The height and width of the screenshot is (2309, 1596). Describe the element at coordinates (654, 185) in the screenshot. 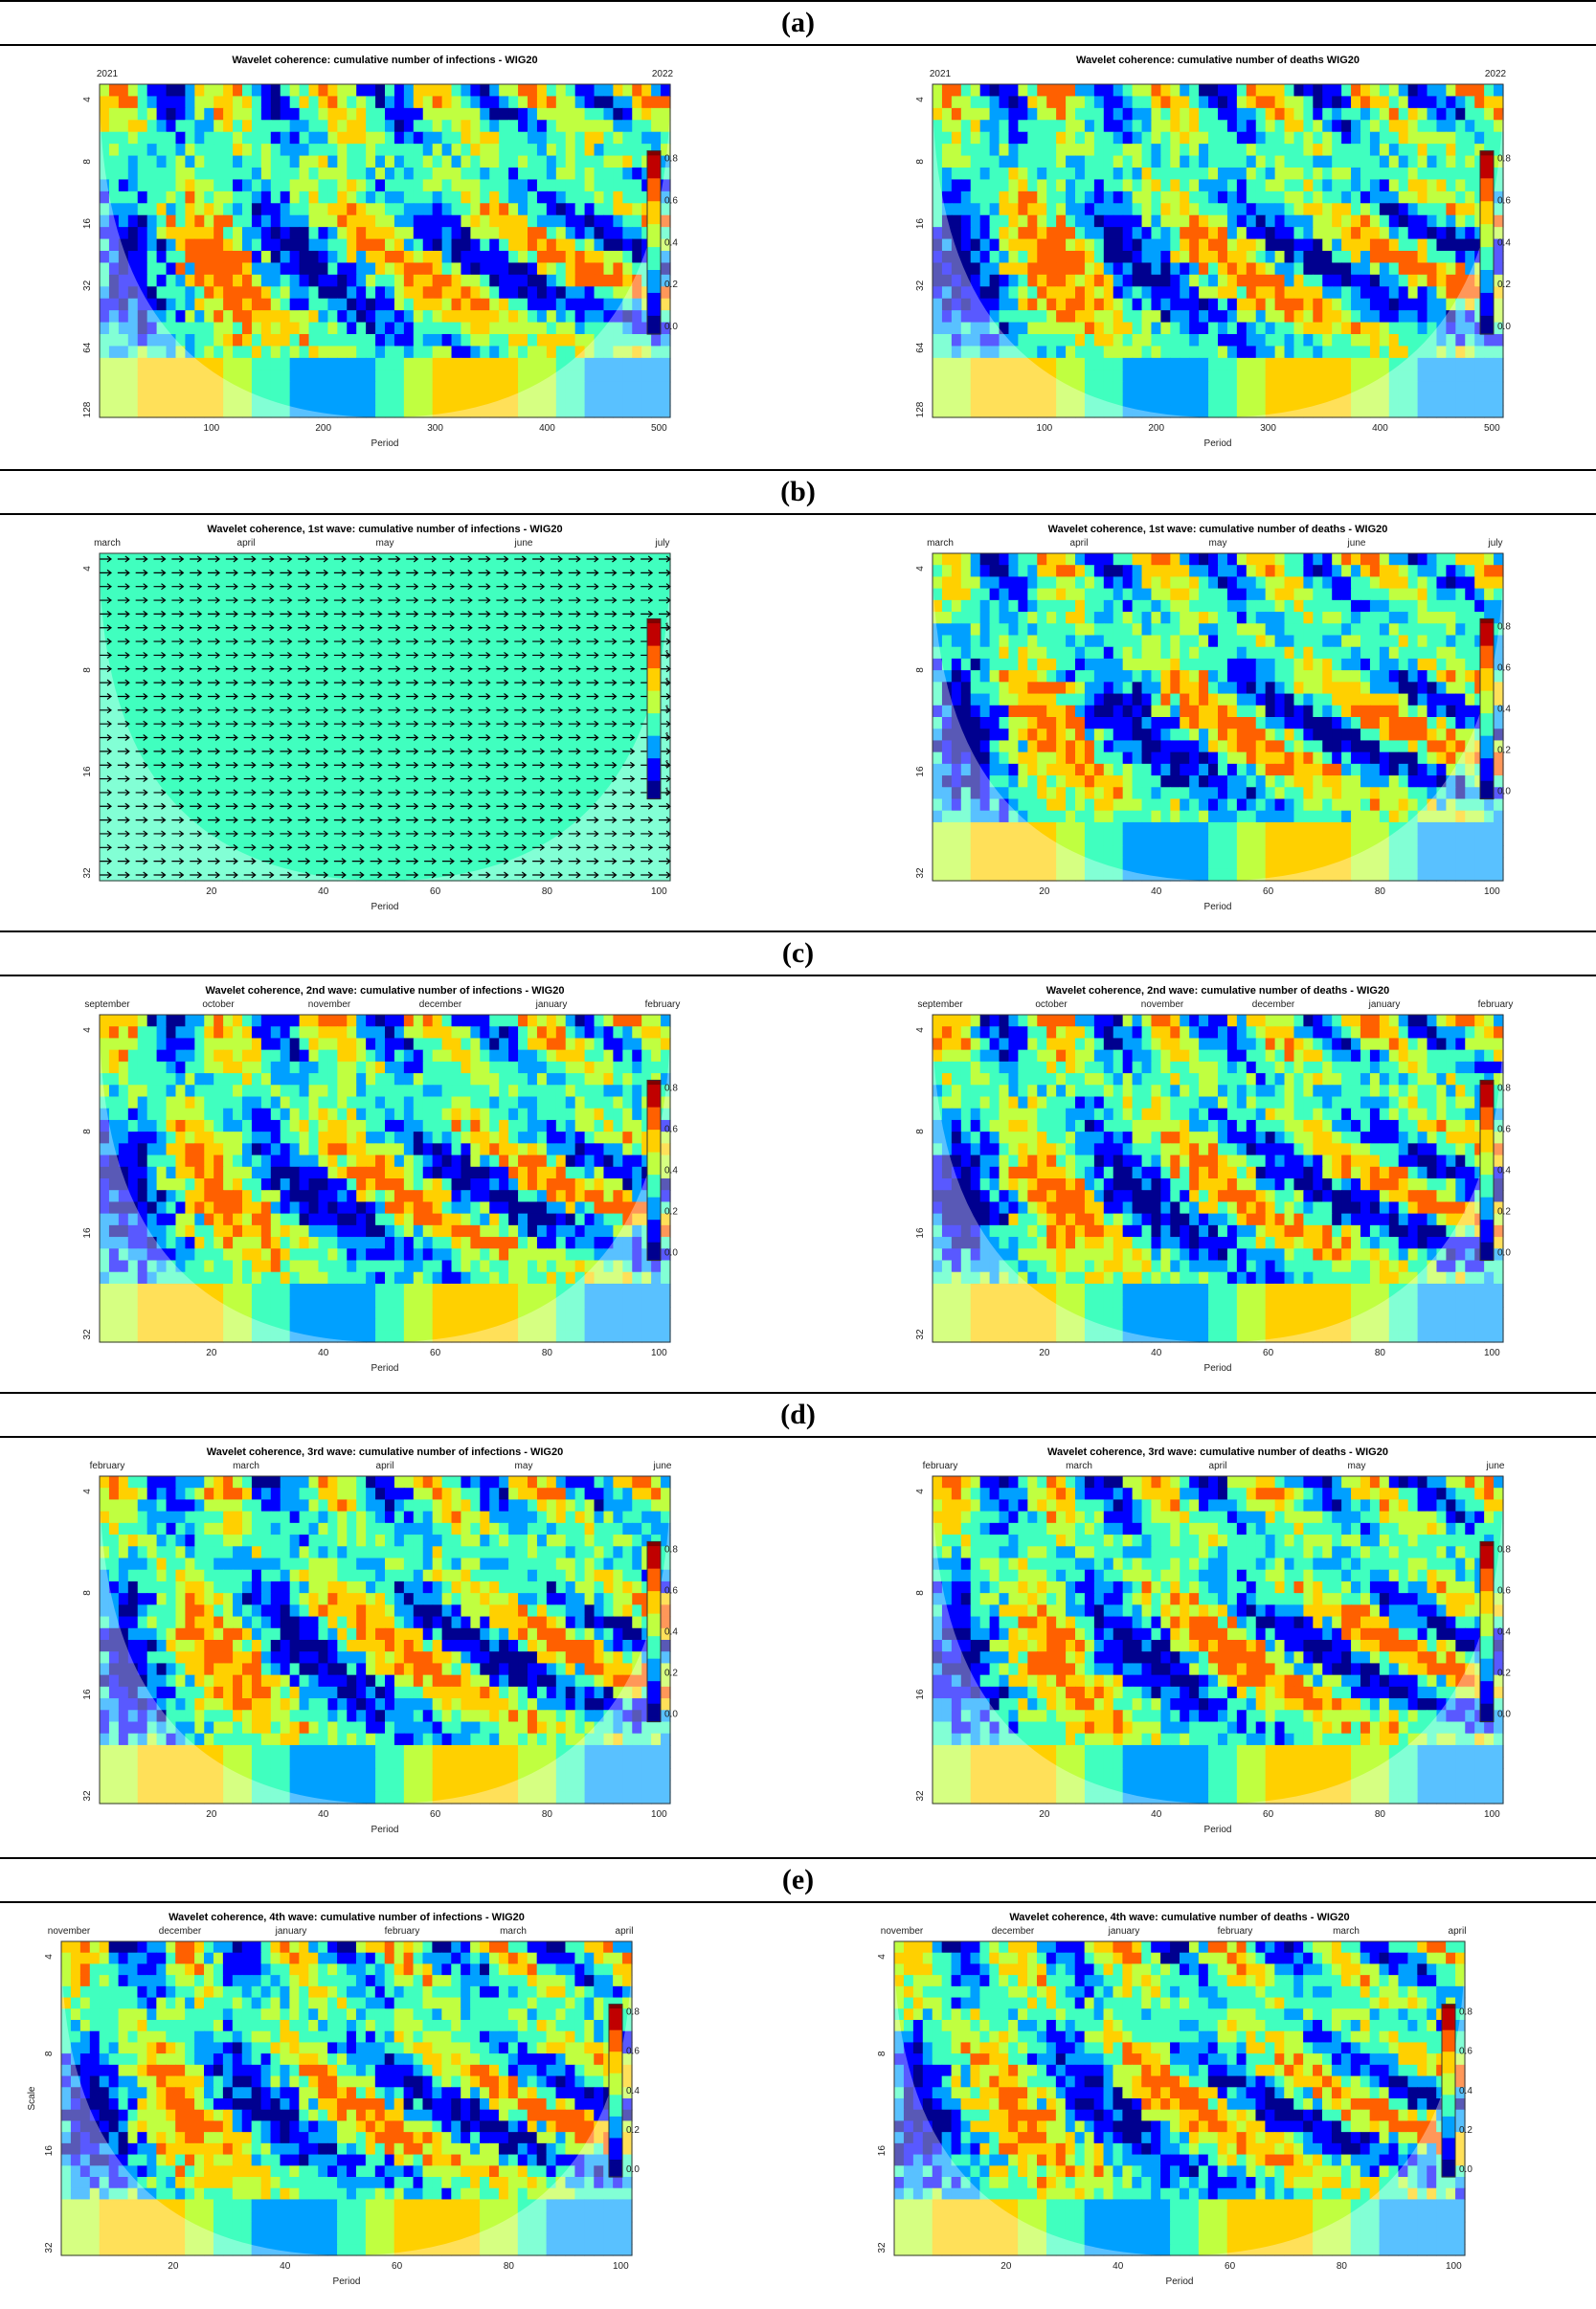

I see `colorbar-swatch` at that location.